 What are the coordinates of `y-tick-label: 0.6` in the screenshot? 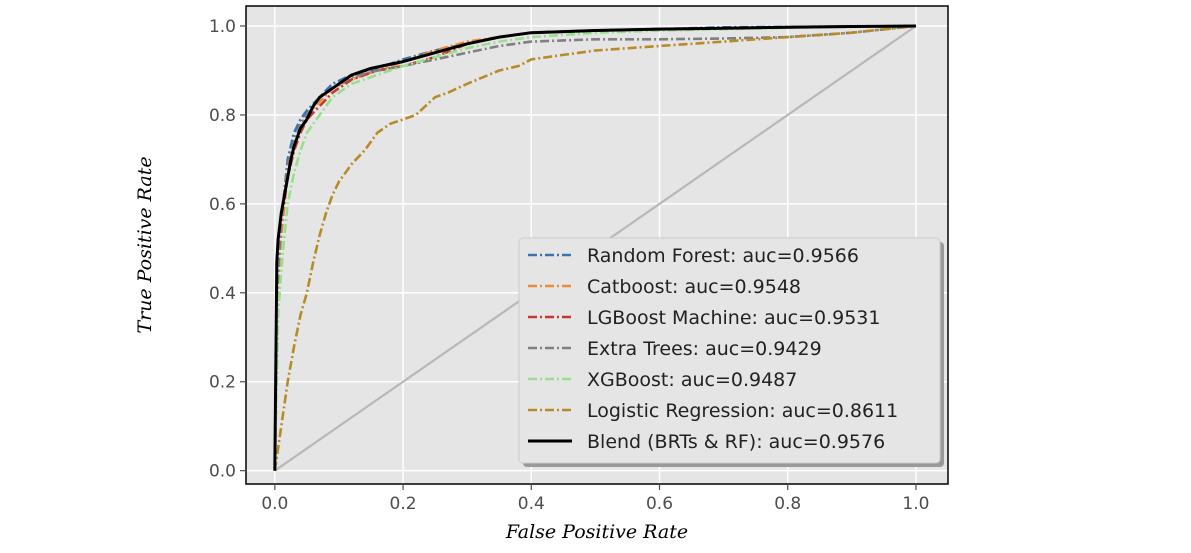 It's located at (222, 205).